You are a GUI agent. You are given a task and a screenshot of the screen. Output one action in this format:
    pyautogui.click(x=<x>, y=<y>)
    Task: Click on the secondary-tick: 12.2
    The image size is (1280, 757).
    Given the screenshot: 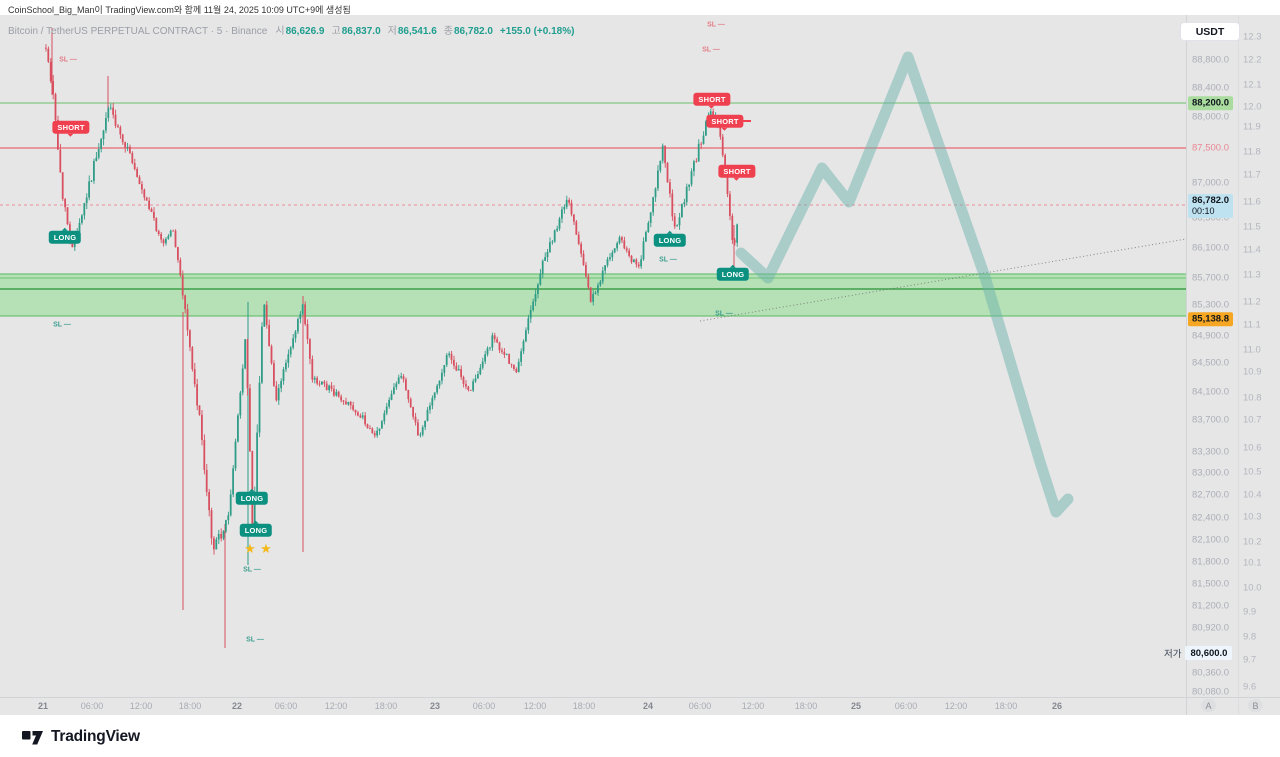 What is the action you would take?
    pyautogui.click(x=1252, y=60)
    